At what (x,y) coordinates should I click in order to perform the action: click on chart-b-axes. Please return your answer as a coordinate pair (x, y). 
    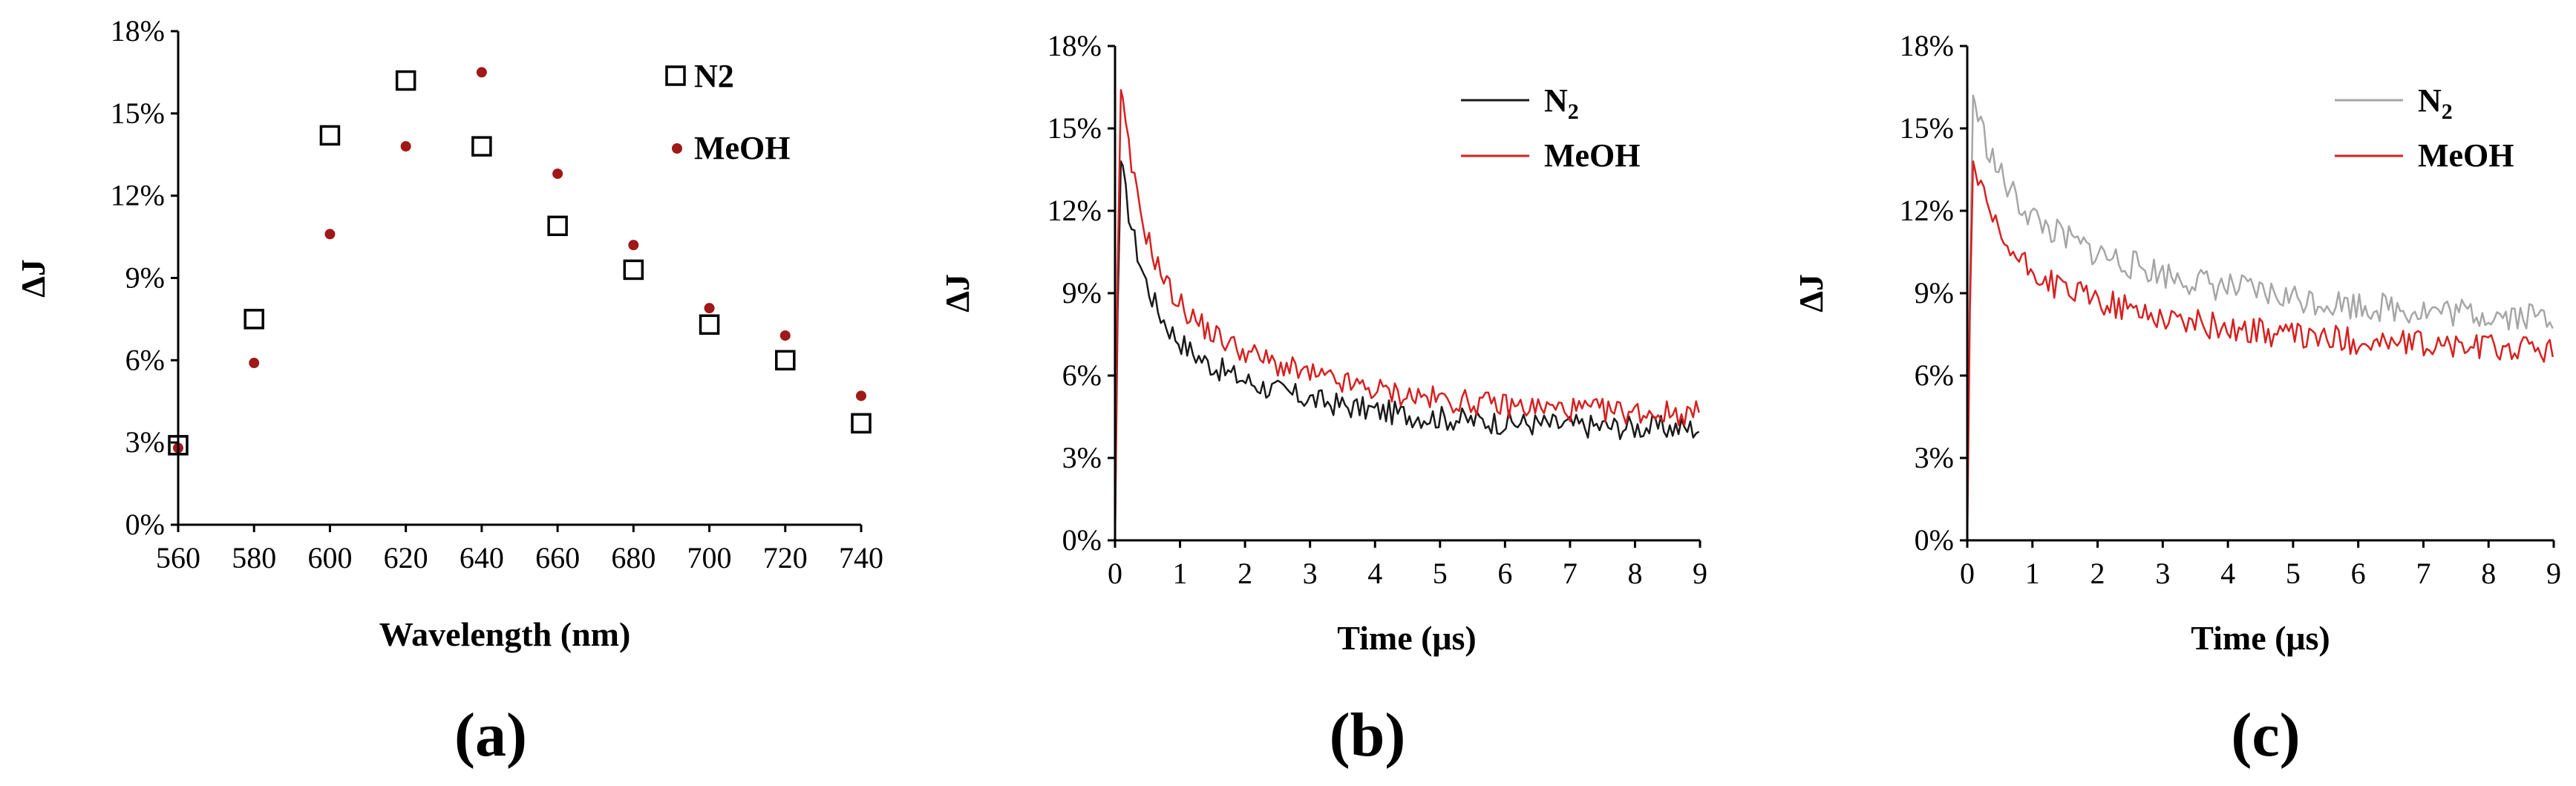
    Looking at the image, I should click on (1407, 294).